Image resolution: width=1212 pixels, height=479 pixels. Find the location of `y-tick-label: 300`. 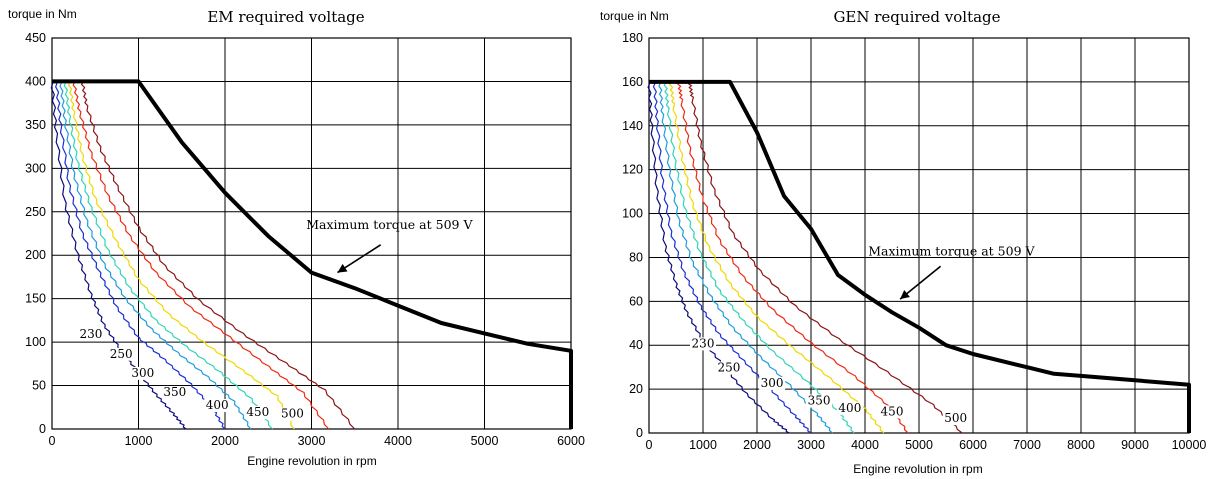

y-tick-label: 300 is located at coordinates (35, 168).